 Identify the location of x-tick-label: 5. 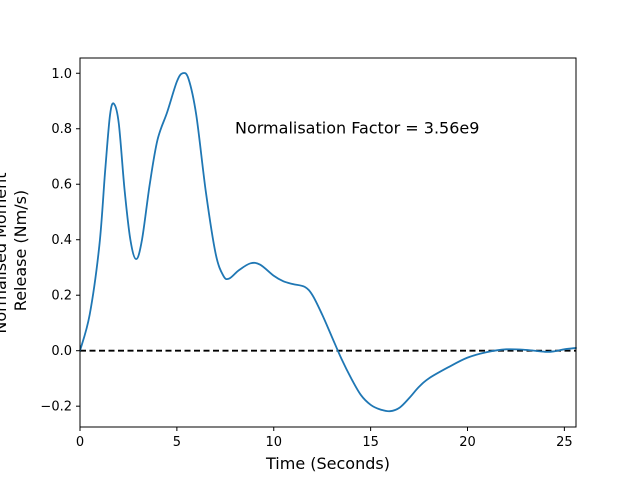
(177, 442).